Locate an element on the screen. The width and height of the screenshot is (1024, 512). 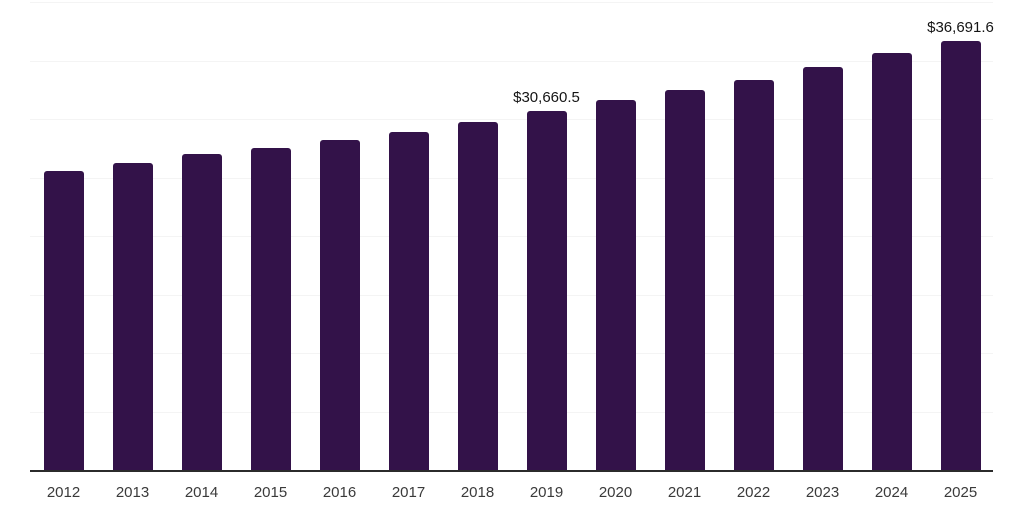
x-tick-label-2016: 2016 is located at coordinates (339, 492).